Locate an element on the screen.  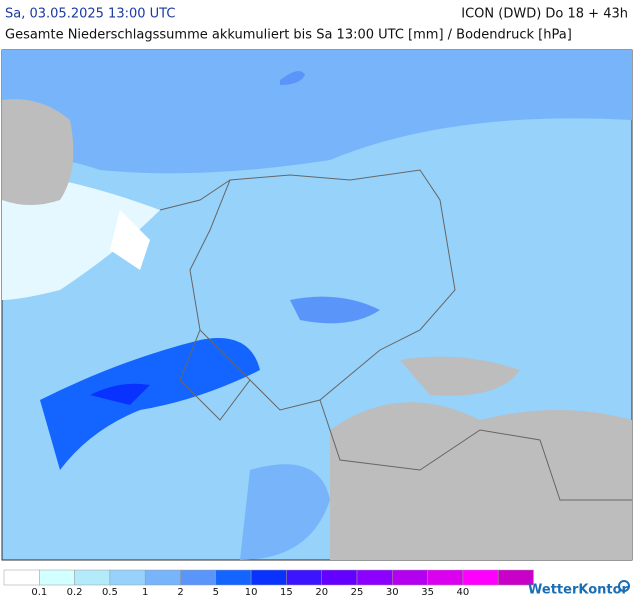
model-title: ICON (DWD) Do 18 + 43h is located at coordinates (544, 14).